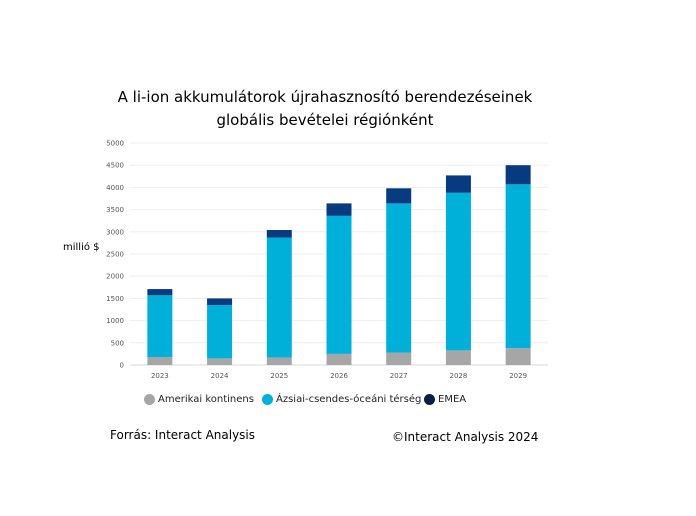  Describe the element at coordinates (459, 376) in the screenshot. I see `x-tick-label: 2028` at that location.